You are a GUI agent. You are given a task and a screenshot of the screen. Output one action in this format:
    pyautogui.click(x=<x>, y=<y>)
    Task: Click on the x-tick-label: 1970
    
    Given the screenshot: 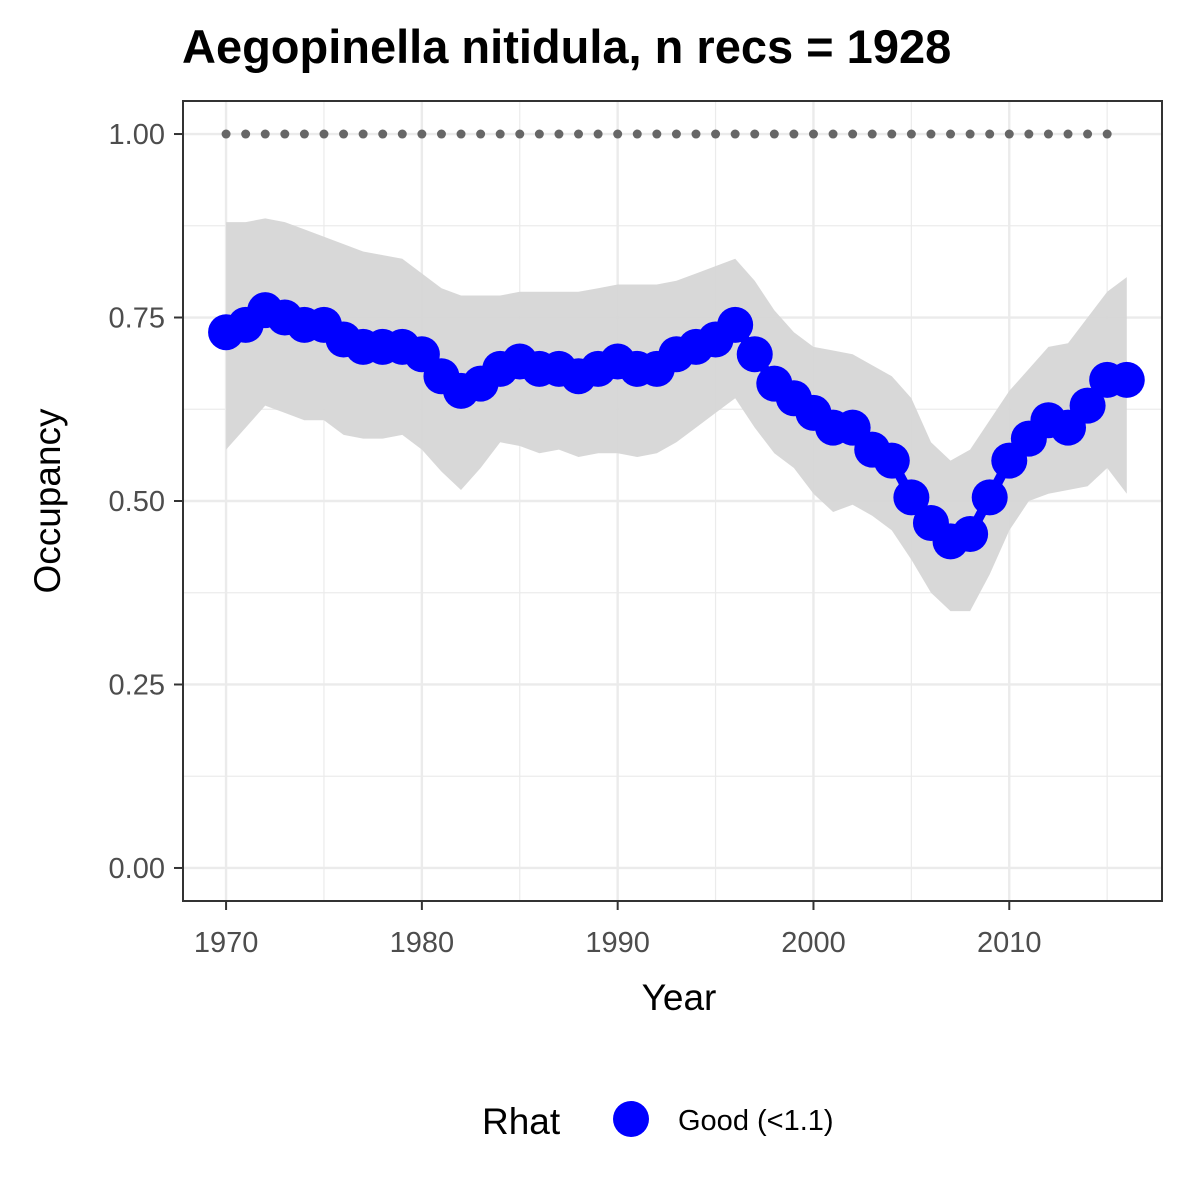 What is the action you would take?
    pyautogui.click(x=226, y=943)
    